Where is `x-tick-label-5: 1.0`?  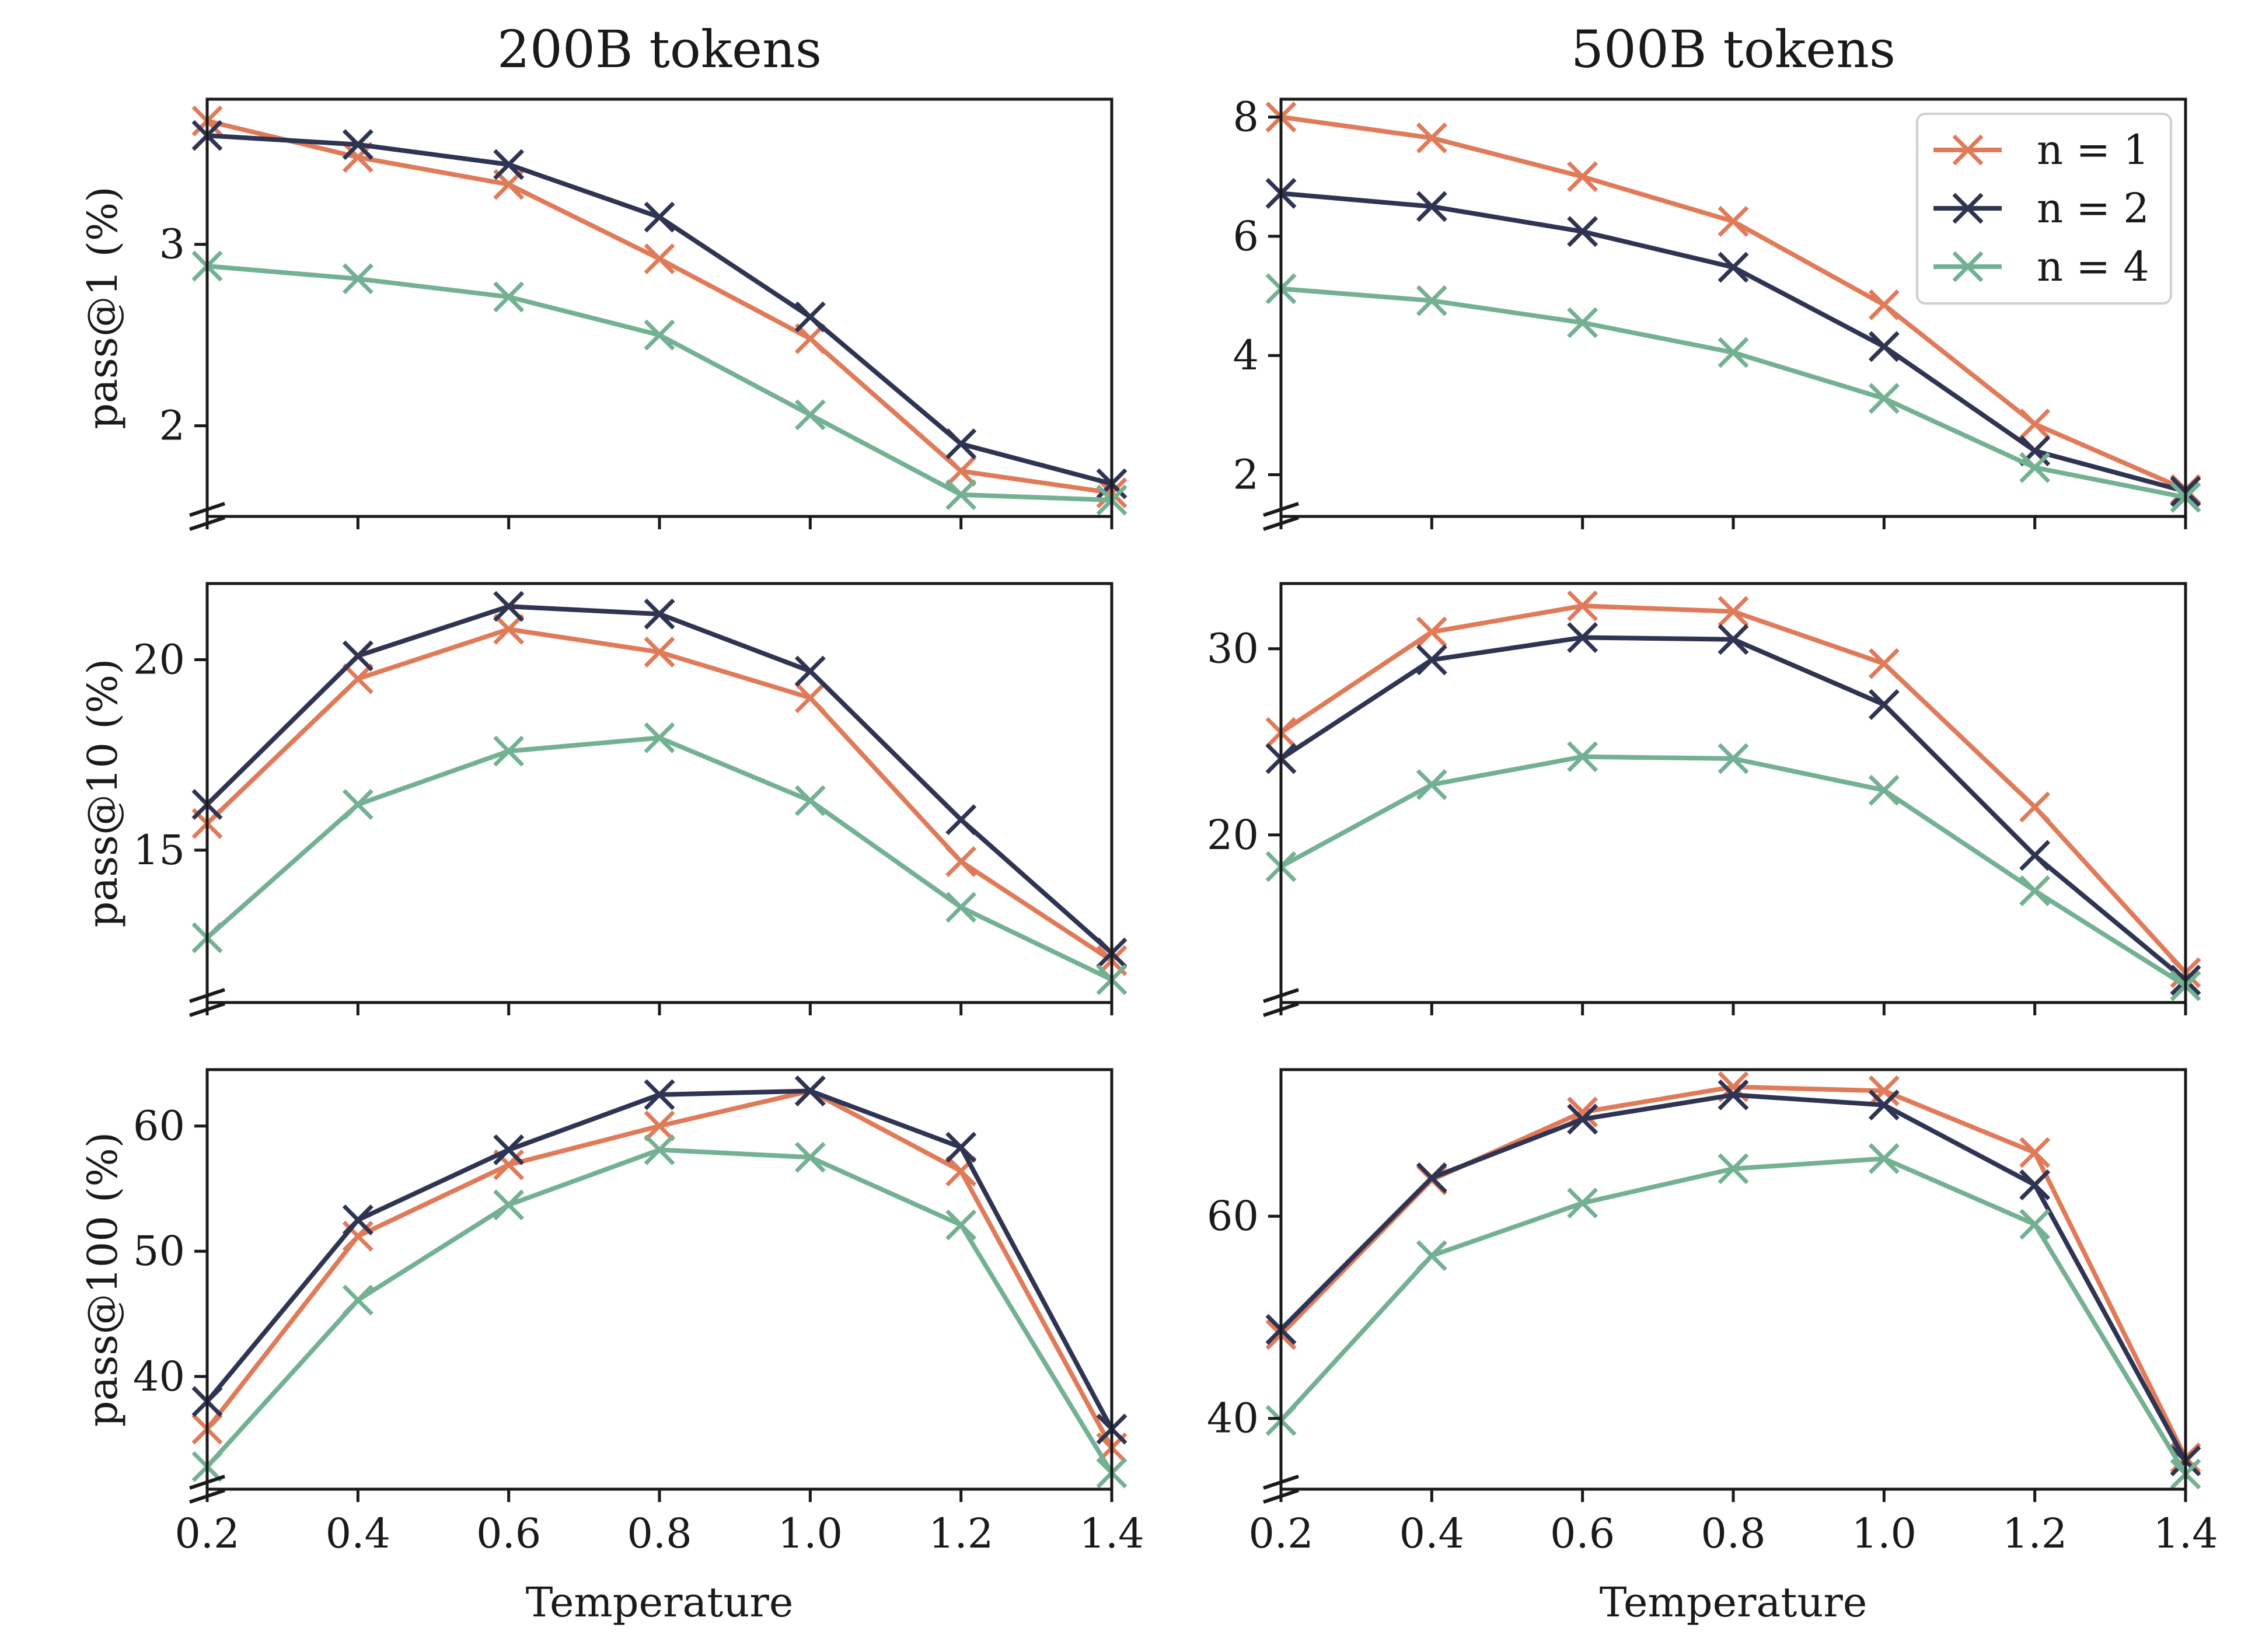 x-tick-label-5: 1.0 is located at coordinates (810, 1534).